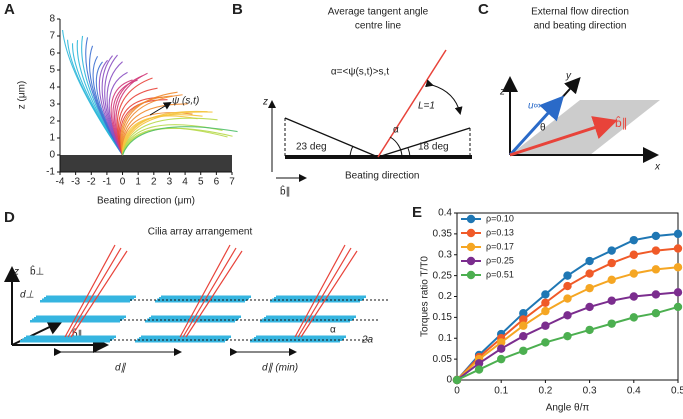 Image resolution: width=683 pixels, height=419 pixels. Describe the element at coordinates (9, 217) in the screenshot. I see `panel-letter: D` at that location.